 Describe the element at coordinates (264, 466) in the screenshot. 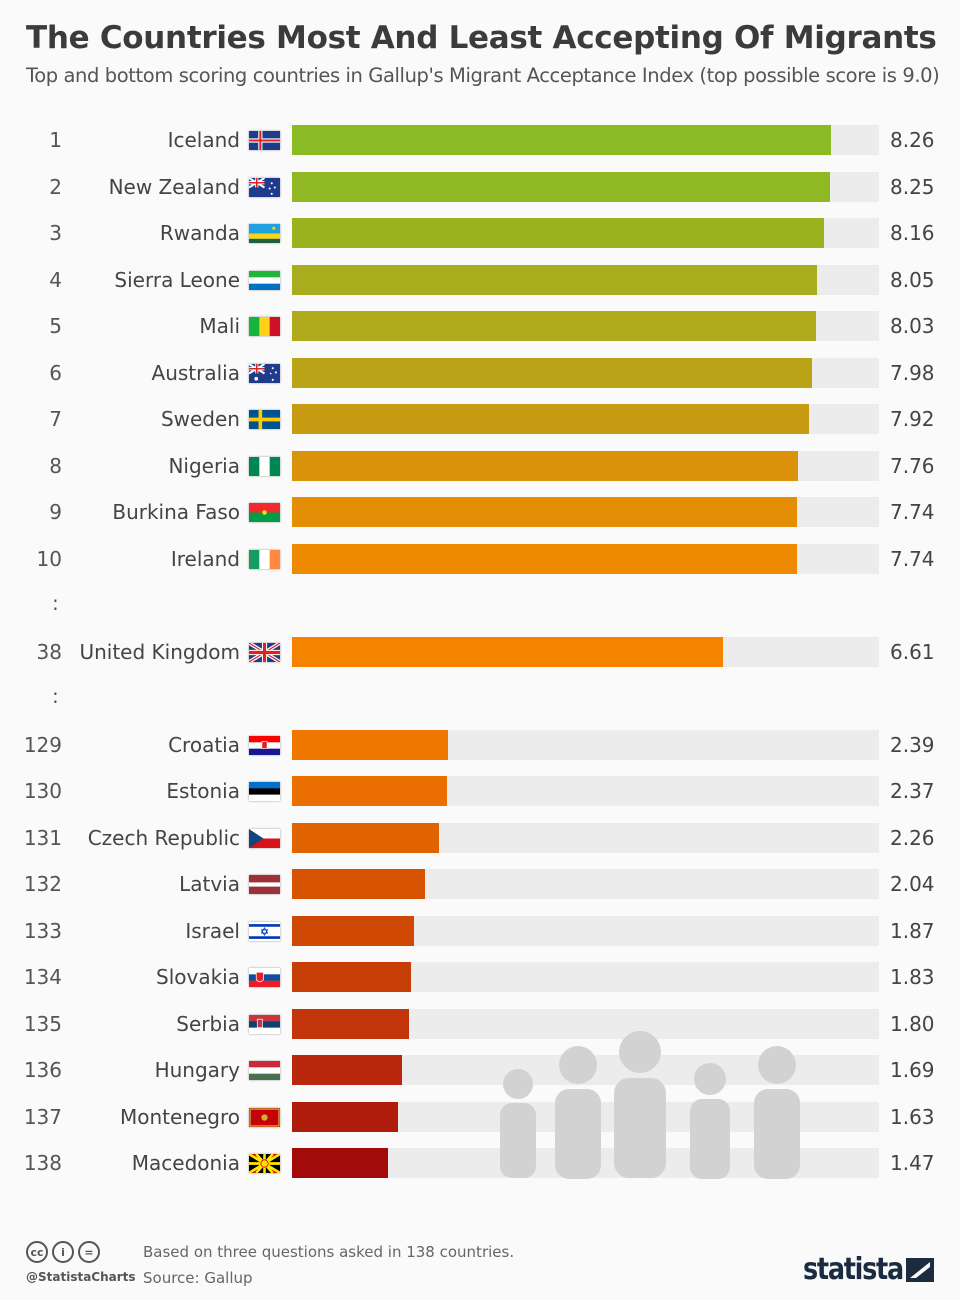

I see `nigeria-flag-icon` at that location.